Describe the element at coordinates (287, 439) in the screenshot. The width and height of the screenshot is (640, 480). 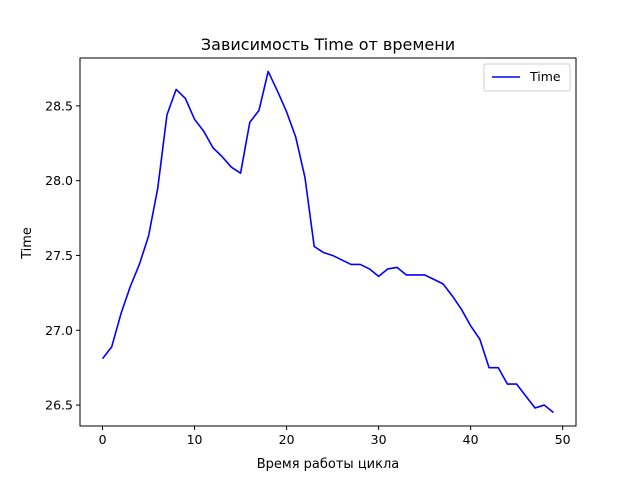
I see `x-tick-label: 20` at that location.